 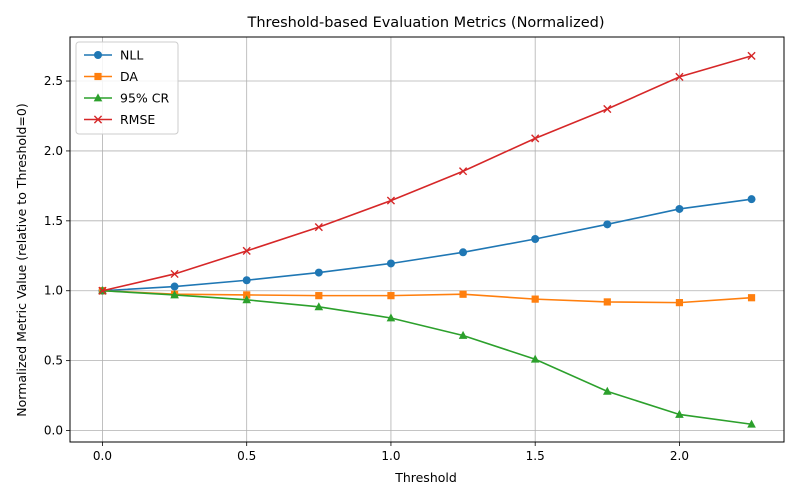 I want to click on x-tick-label: 0.5, so click(x=246, y=456).